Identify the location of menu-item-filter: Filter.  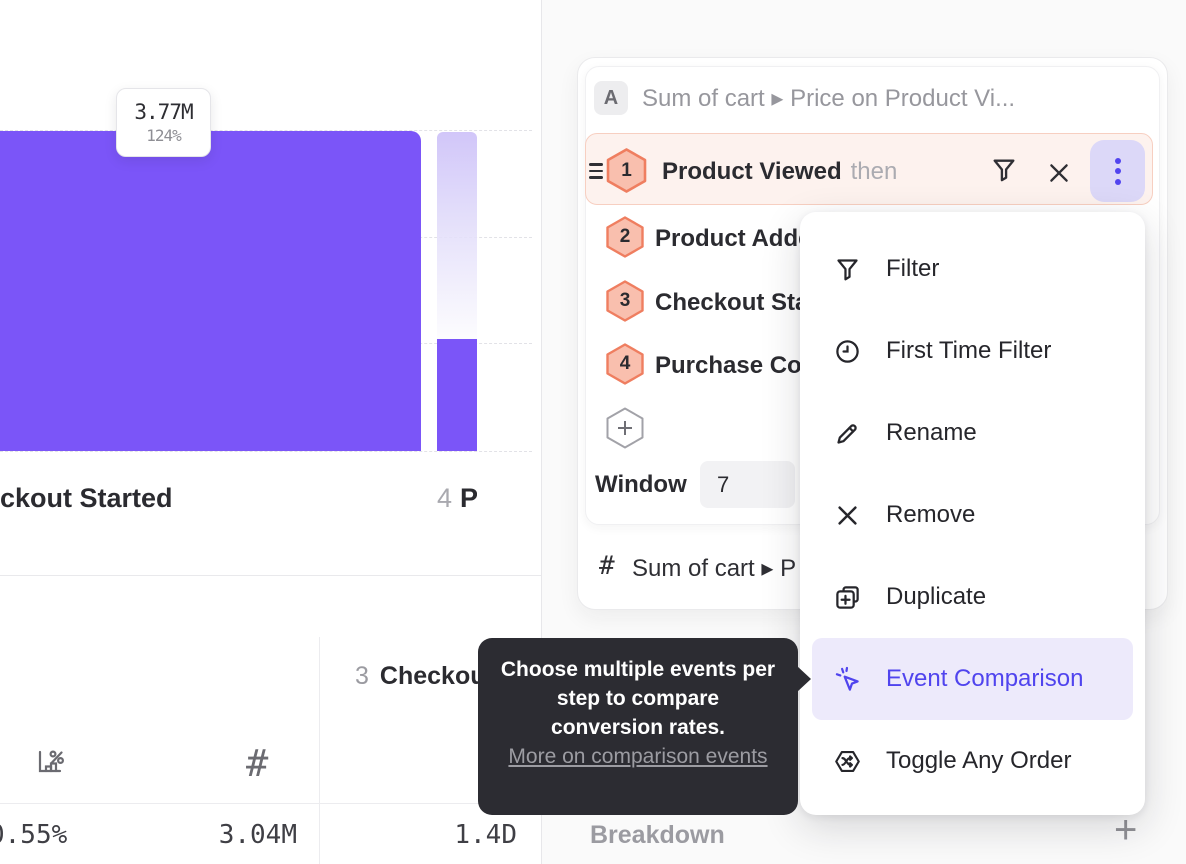
(972, 269).